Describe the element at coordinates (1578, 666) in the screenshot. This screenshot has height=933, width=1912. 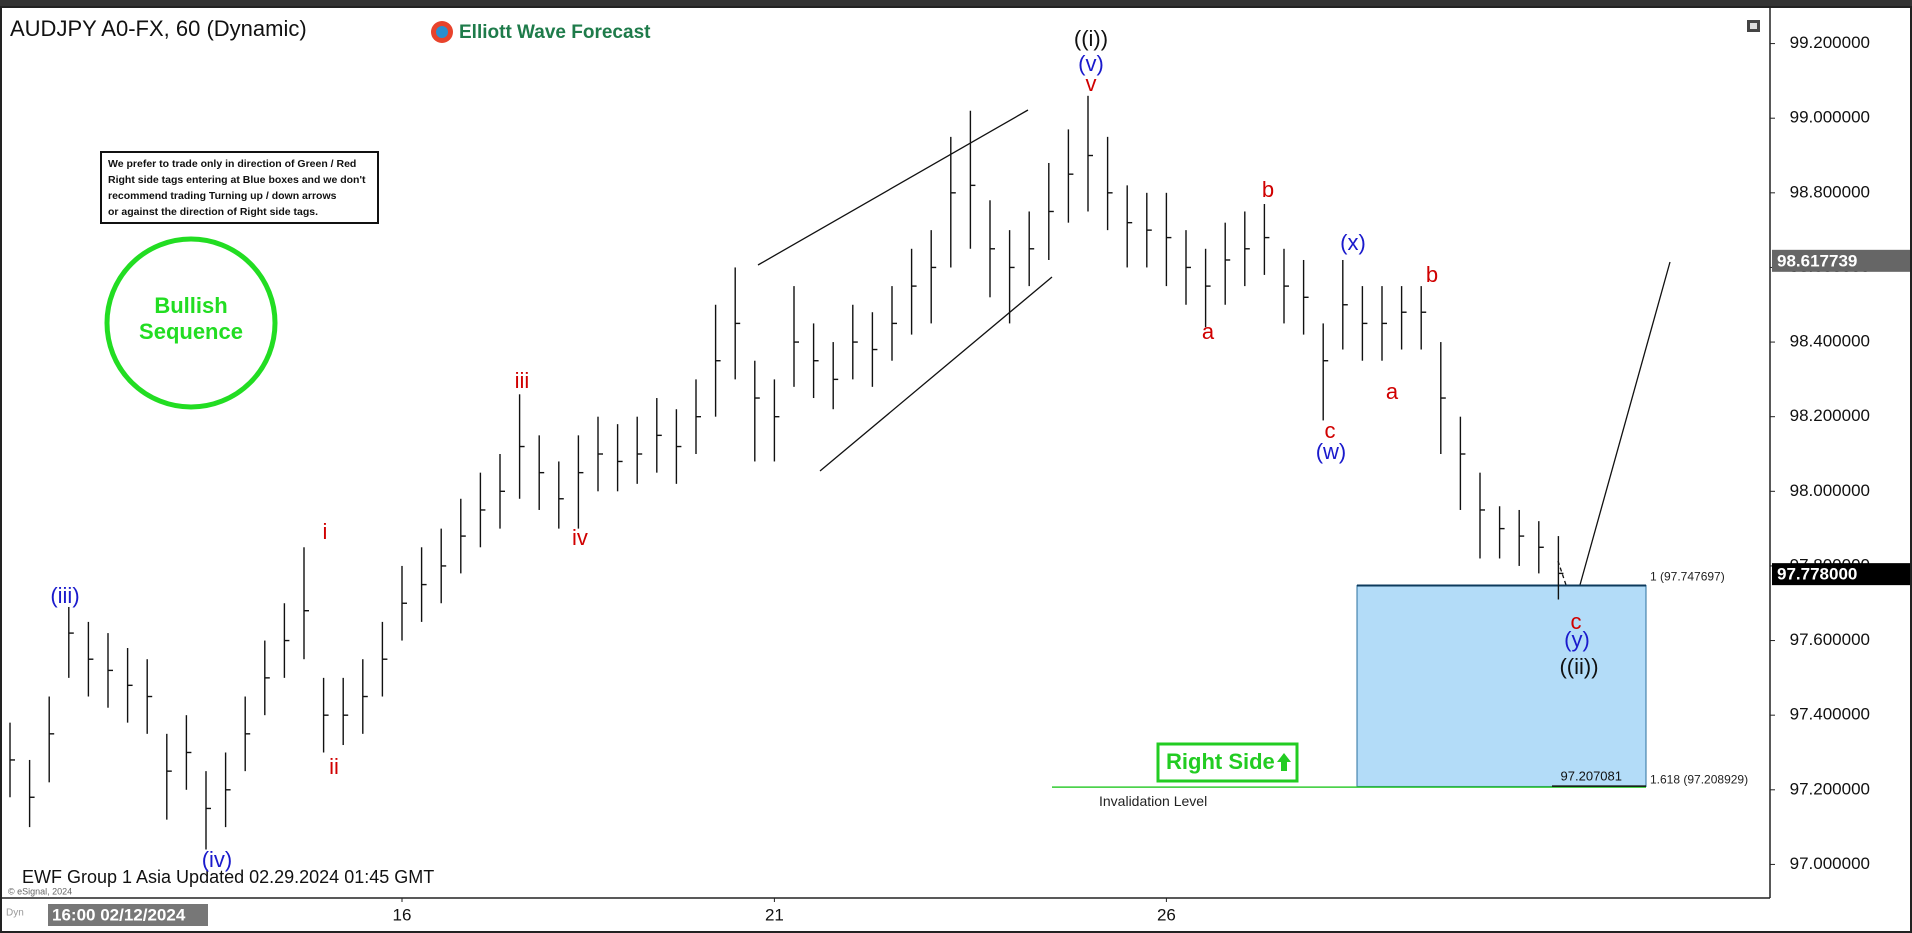
I see `wave-label: ((ii))` at that location.